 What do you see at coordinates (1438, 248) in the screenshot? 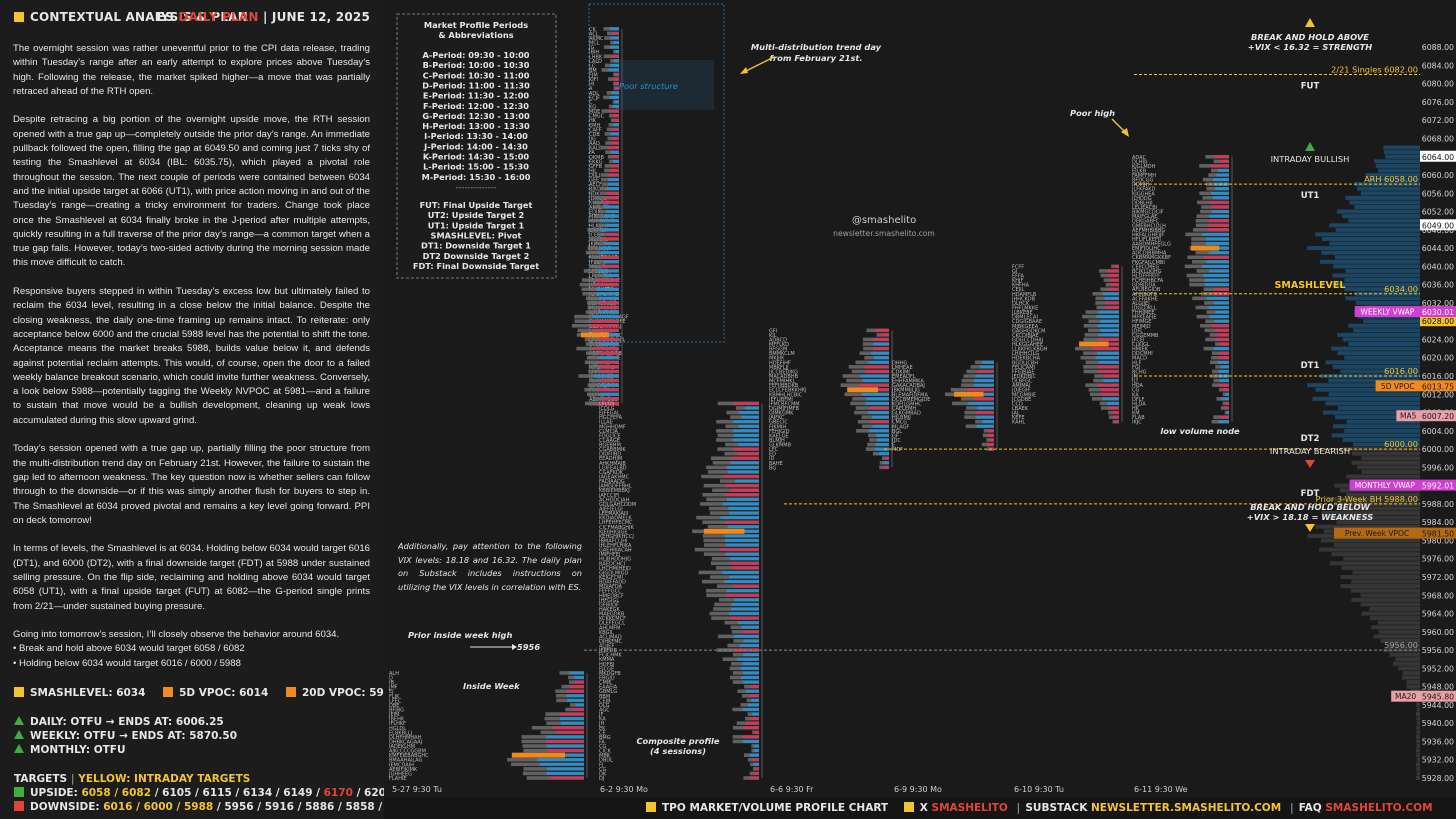
I see `y-tick-label: 6044.00` at bounding box center [1438, 248].